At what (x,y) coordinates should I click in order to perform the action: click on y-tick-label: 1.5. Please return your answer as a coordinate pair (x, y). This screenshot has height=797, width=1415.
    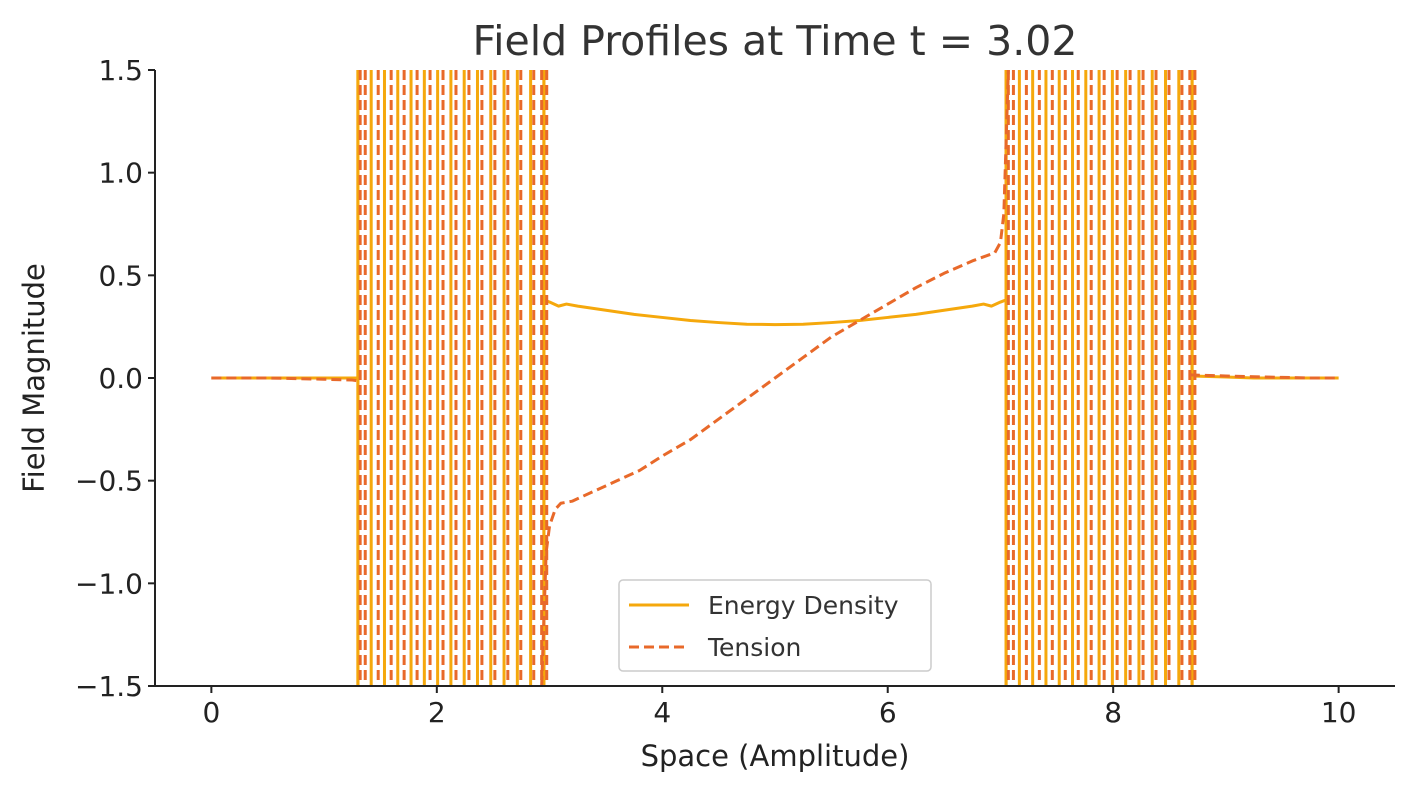
    Looking at the image, I should click on (120, 70).